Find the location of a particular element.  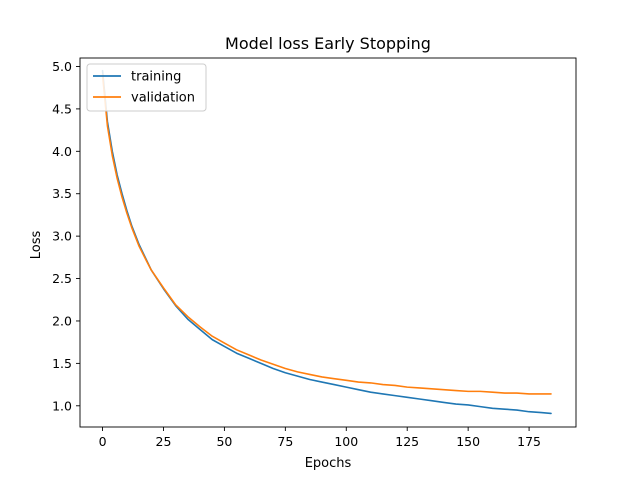

x-tick-label: 175 is located at coordinates (529, 441).